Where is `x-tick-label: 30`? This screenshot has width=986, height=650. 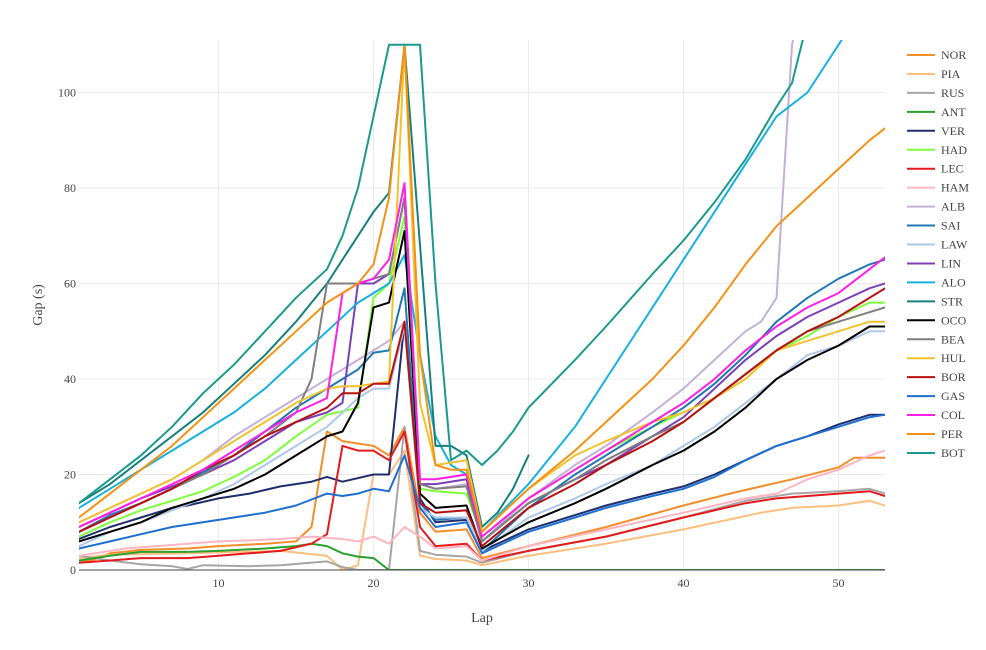
x-tick-label: 30 is located at coordinates (529, 583).